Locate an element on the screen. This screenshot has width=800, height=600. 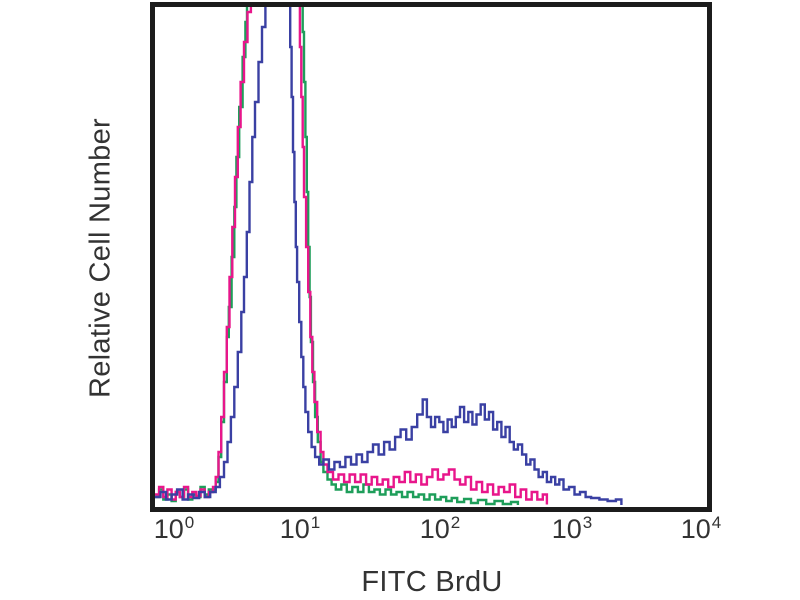
tick-exponent: 2 is located at coordinates (455, 522).